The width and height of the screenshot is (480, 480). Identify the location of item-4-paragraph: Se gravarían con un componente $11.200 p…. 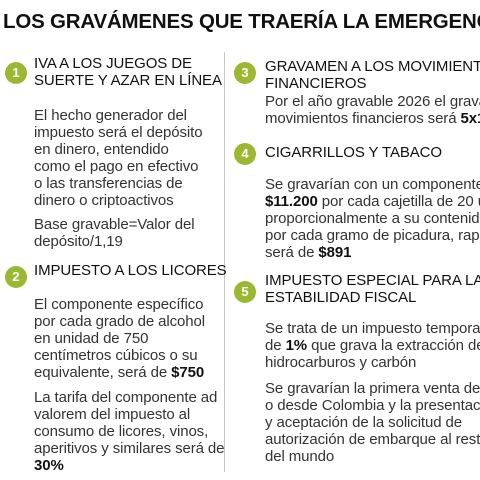
(372, 218).